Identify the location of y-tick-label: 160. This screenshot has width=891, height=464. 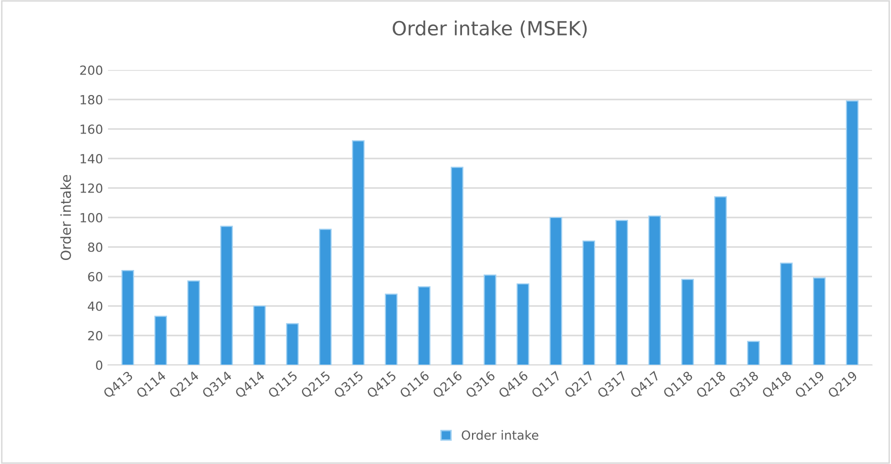
(91, 129).